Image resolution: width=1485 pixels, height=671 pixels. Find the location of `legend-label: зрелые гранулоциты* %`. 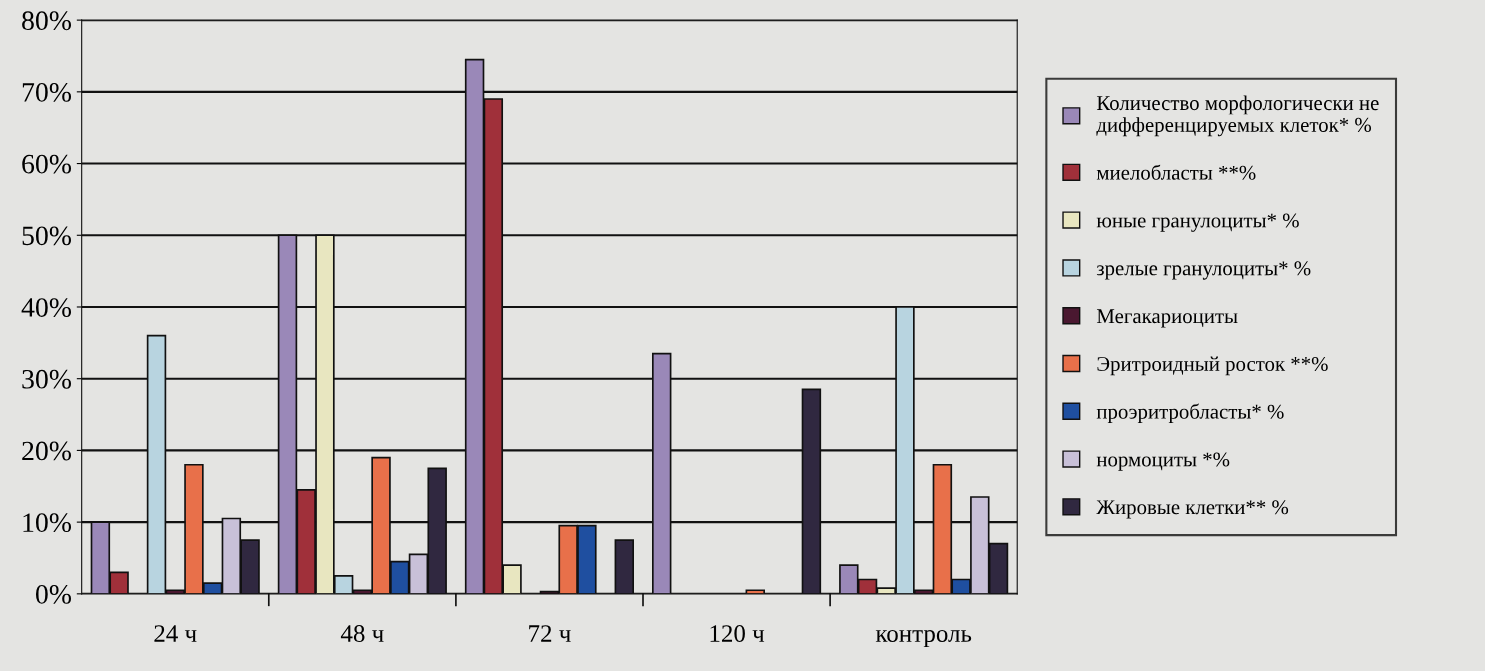

legend-label: зрелые гранулоциты* % is located at coordinates (1203, 270).